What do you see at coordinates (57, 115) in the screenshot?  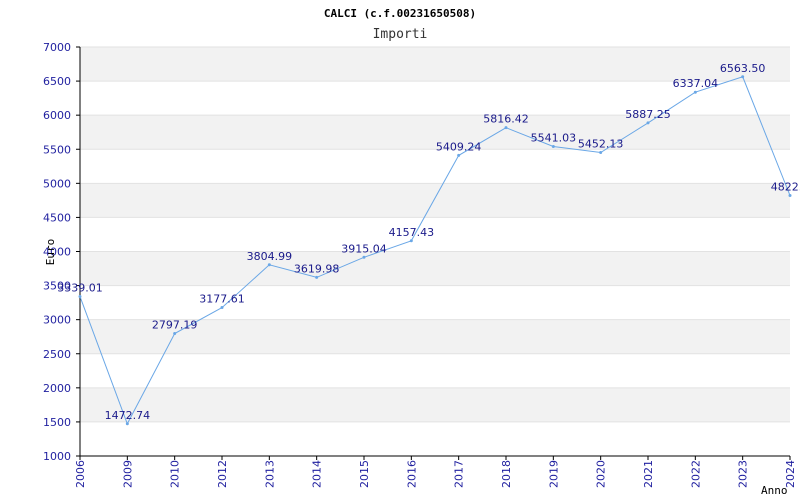 I see `y-tick-label: 6000` at bounding box center [57, 115].